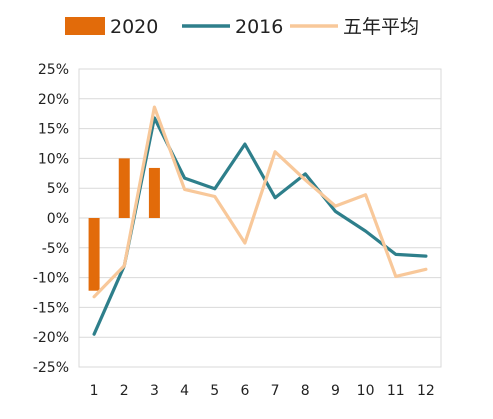  I want to click on legend-item-2: 五年平均, so click(354, 27).